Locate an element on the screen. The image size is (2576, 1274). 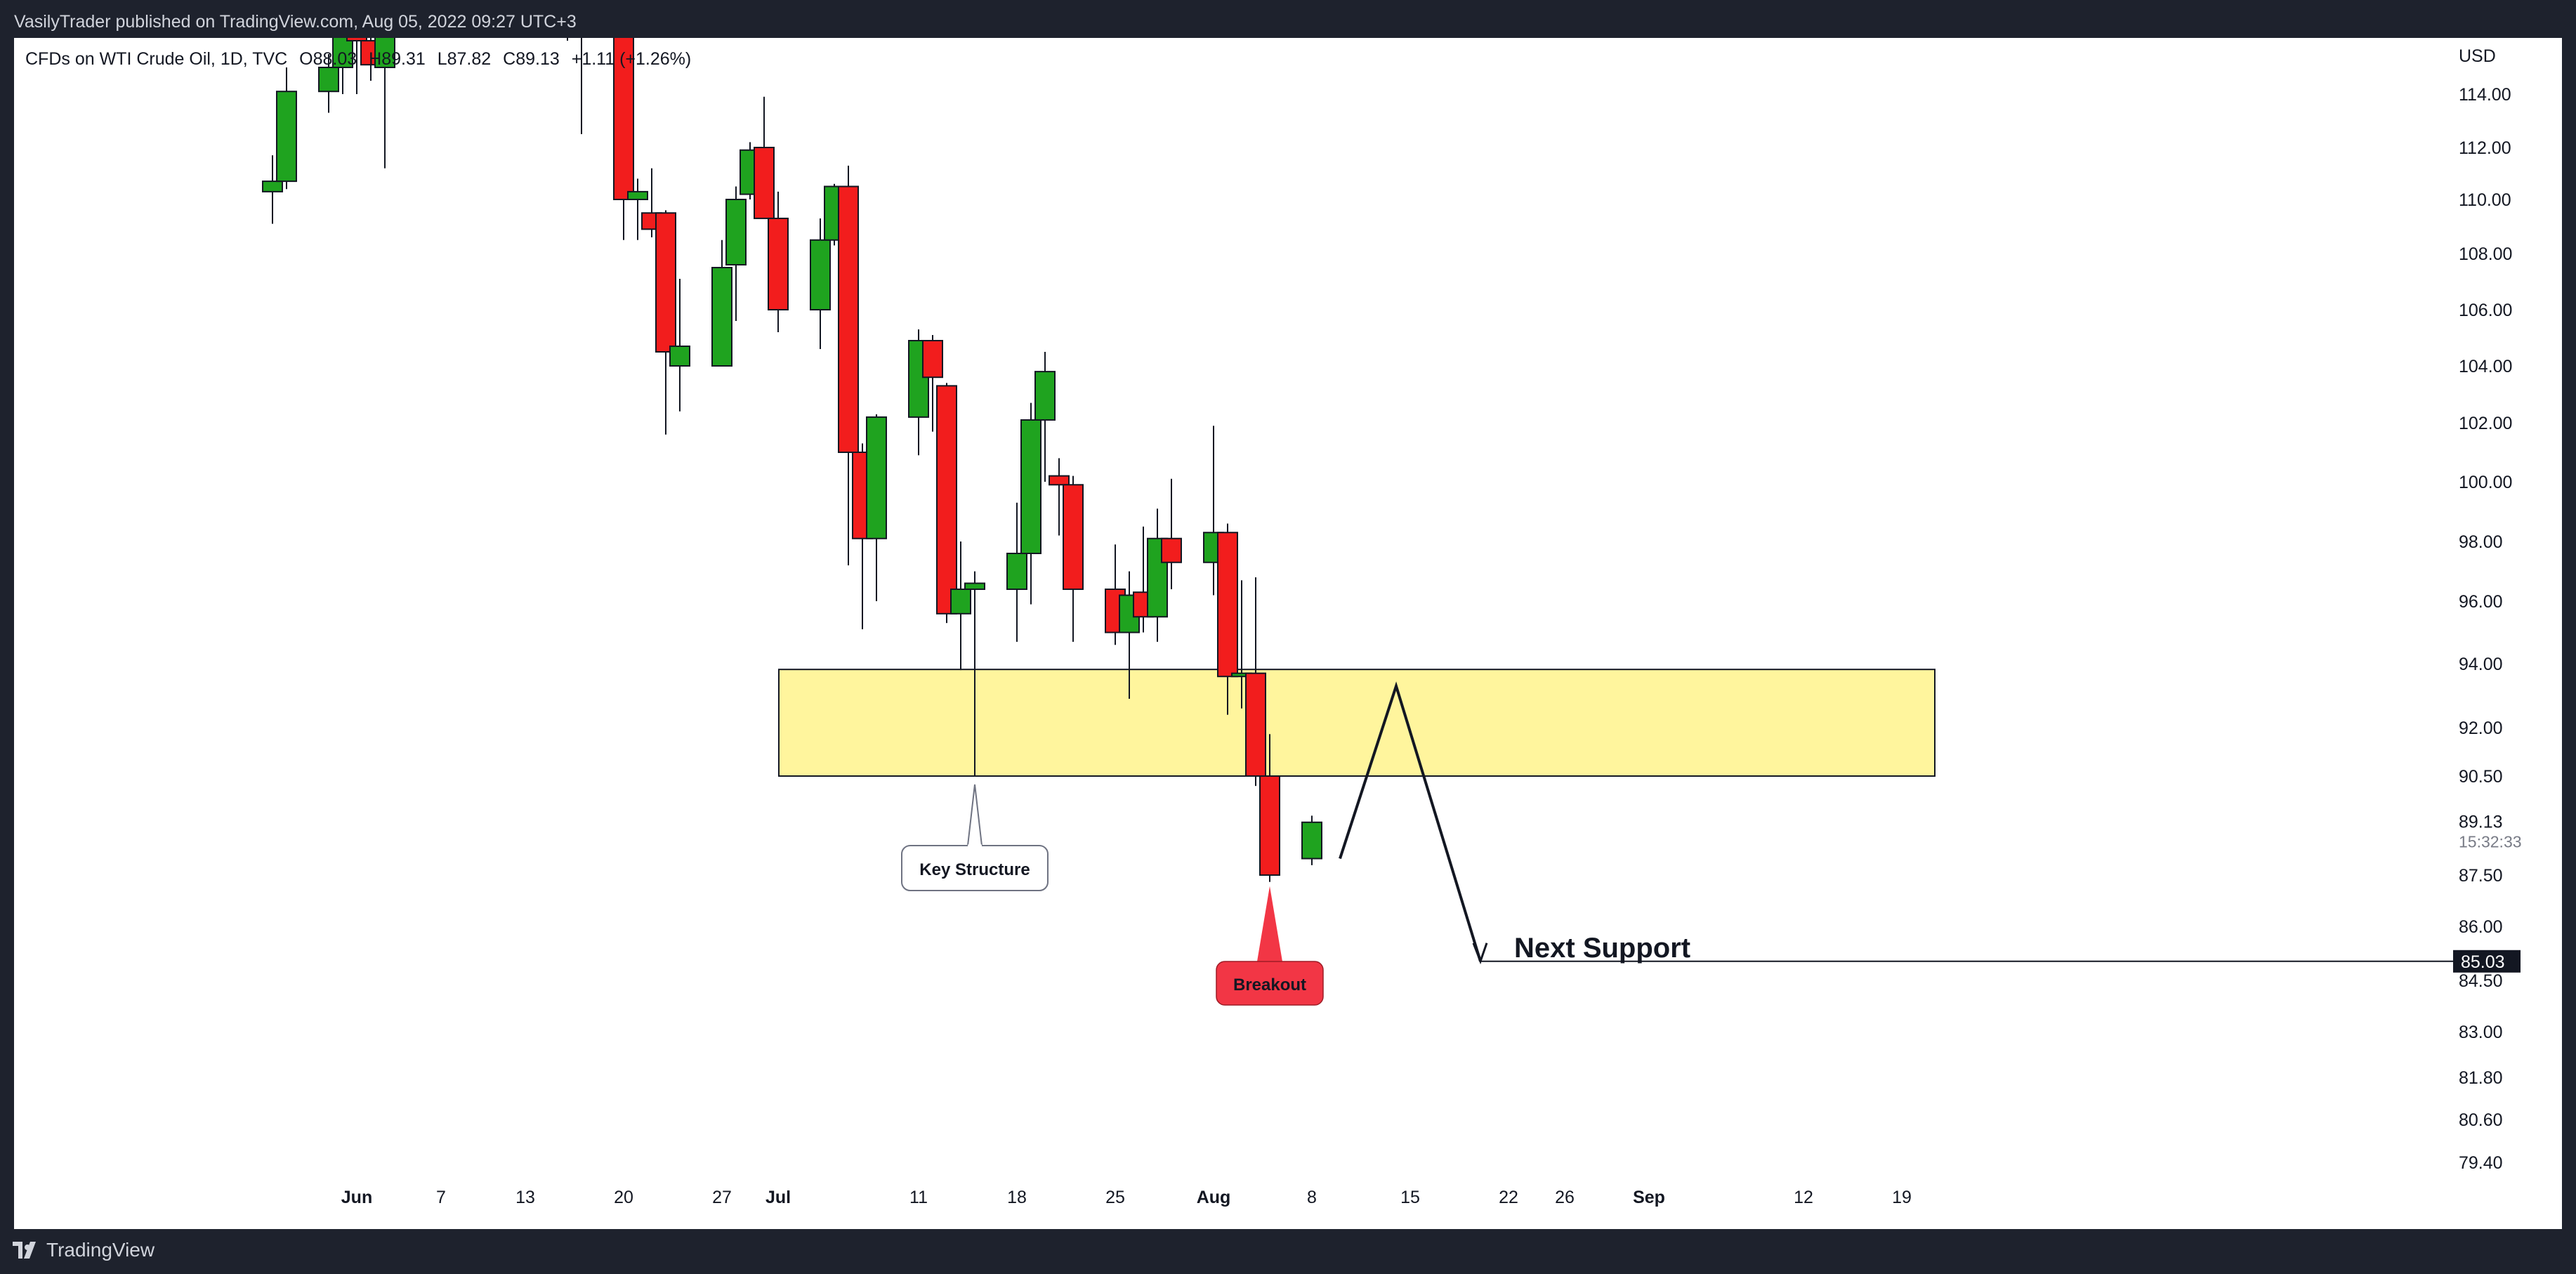
footer-bar: TradingView is located at coordinates (1288, 1251).